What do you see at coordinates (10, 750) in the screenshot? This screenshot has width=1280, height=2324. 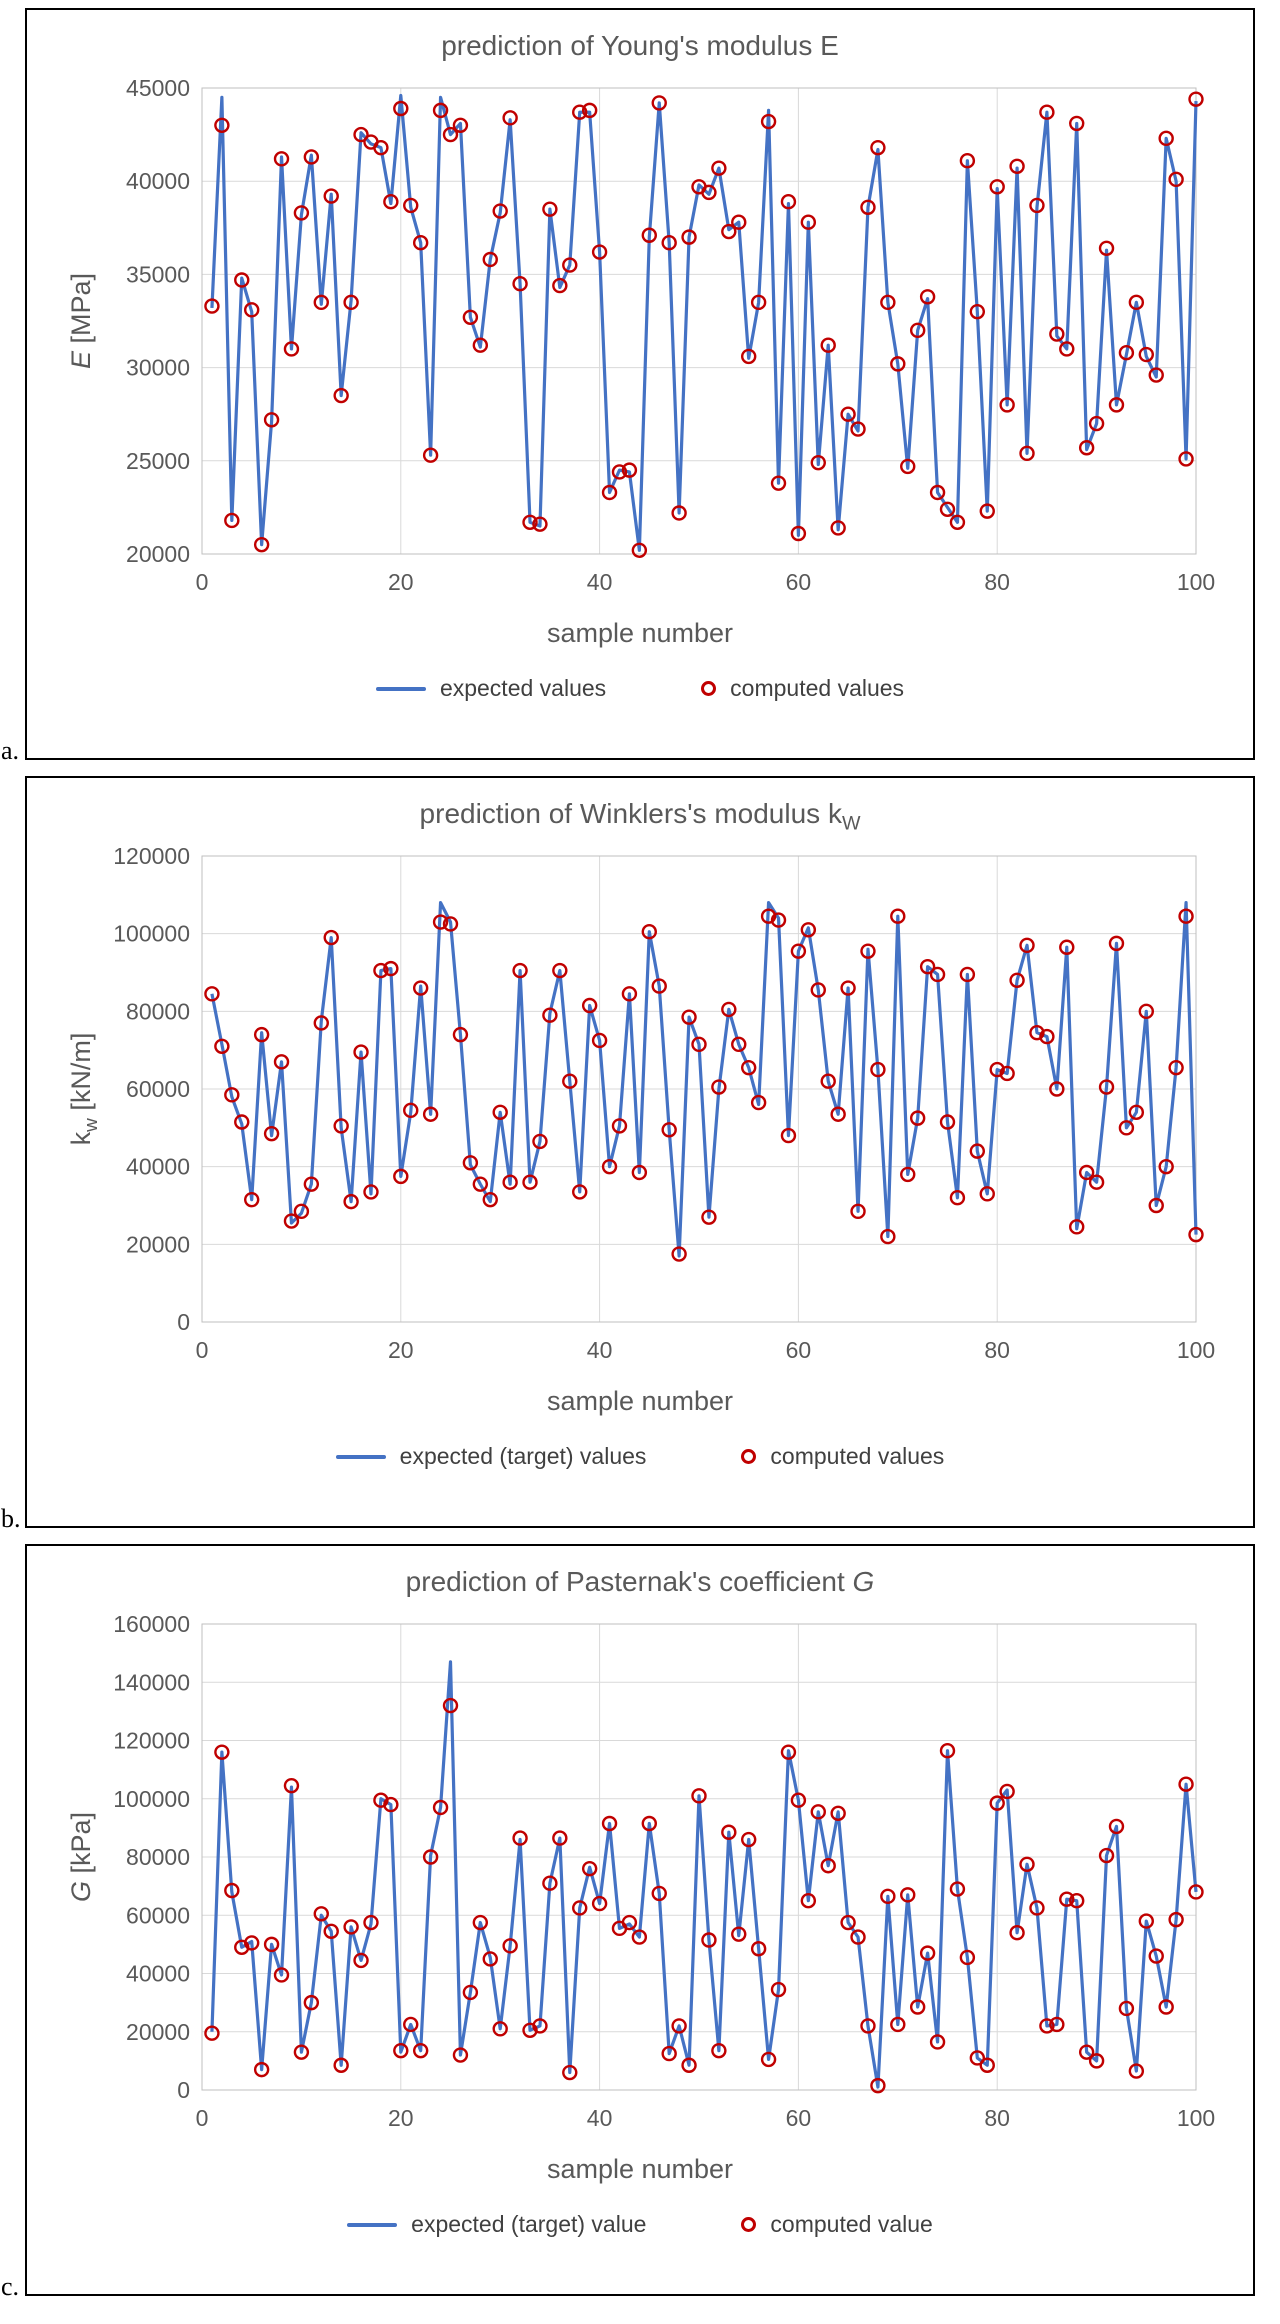 I see `panel-letter-a: a.` at bounding box center [10, 750].